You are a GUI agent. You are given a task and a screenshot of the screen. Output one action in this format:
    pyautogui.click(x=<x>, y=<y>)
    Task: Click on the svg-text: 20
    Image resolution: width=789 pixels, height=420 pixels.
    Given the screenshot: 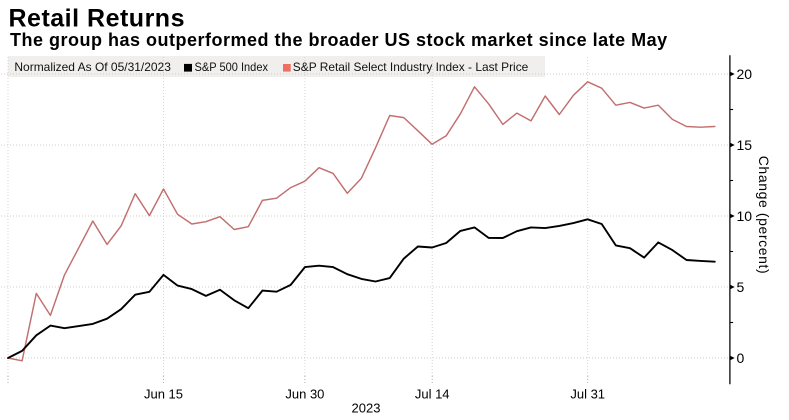 What is the action you would take?
    pyautogui.click(x=745, y=74)
    